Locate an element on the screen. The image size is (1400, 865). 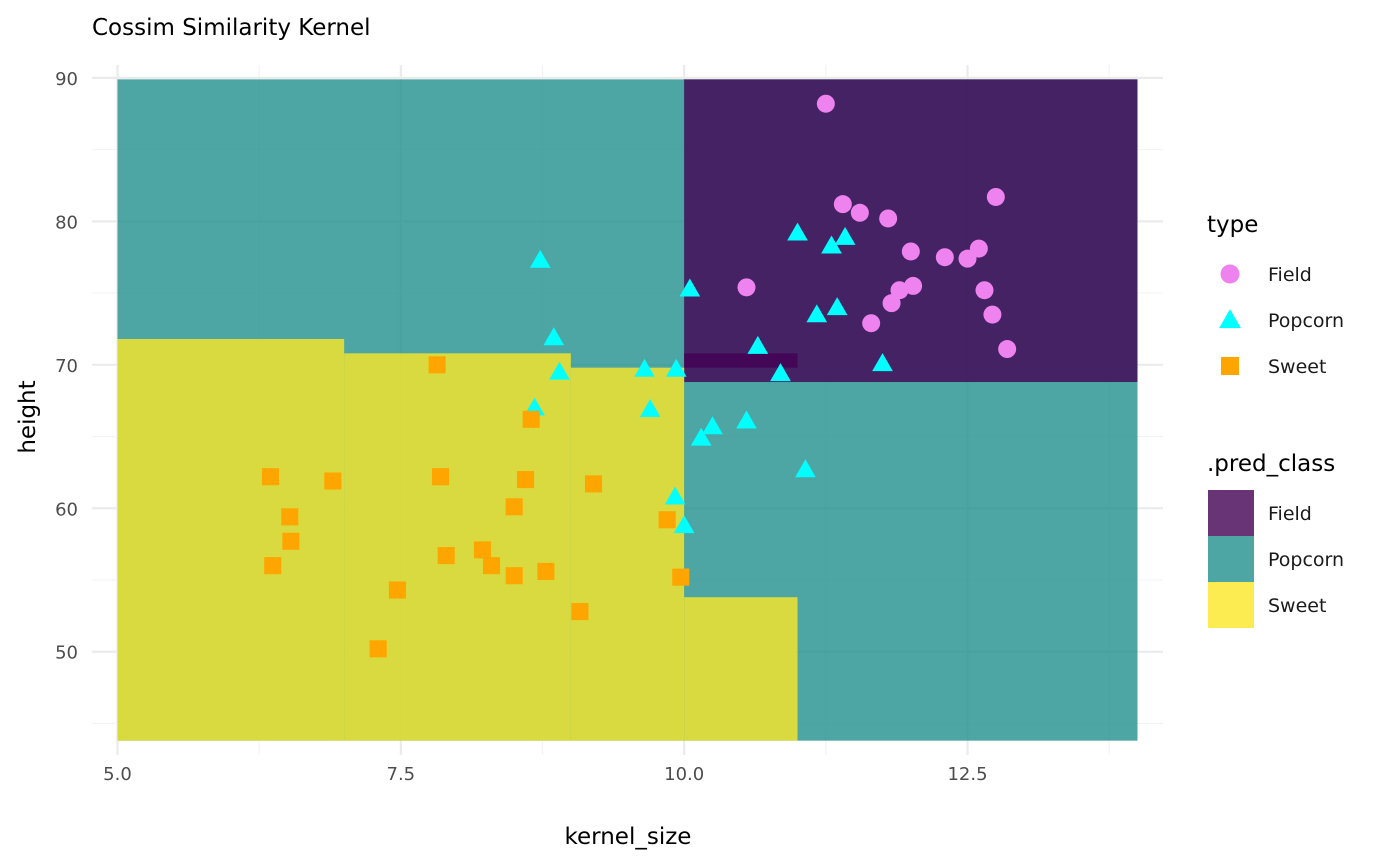
legend-key-field is located at coordinates (1230, 274).